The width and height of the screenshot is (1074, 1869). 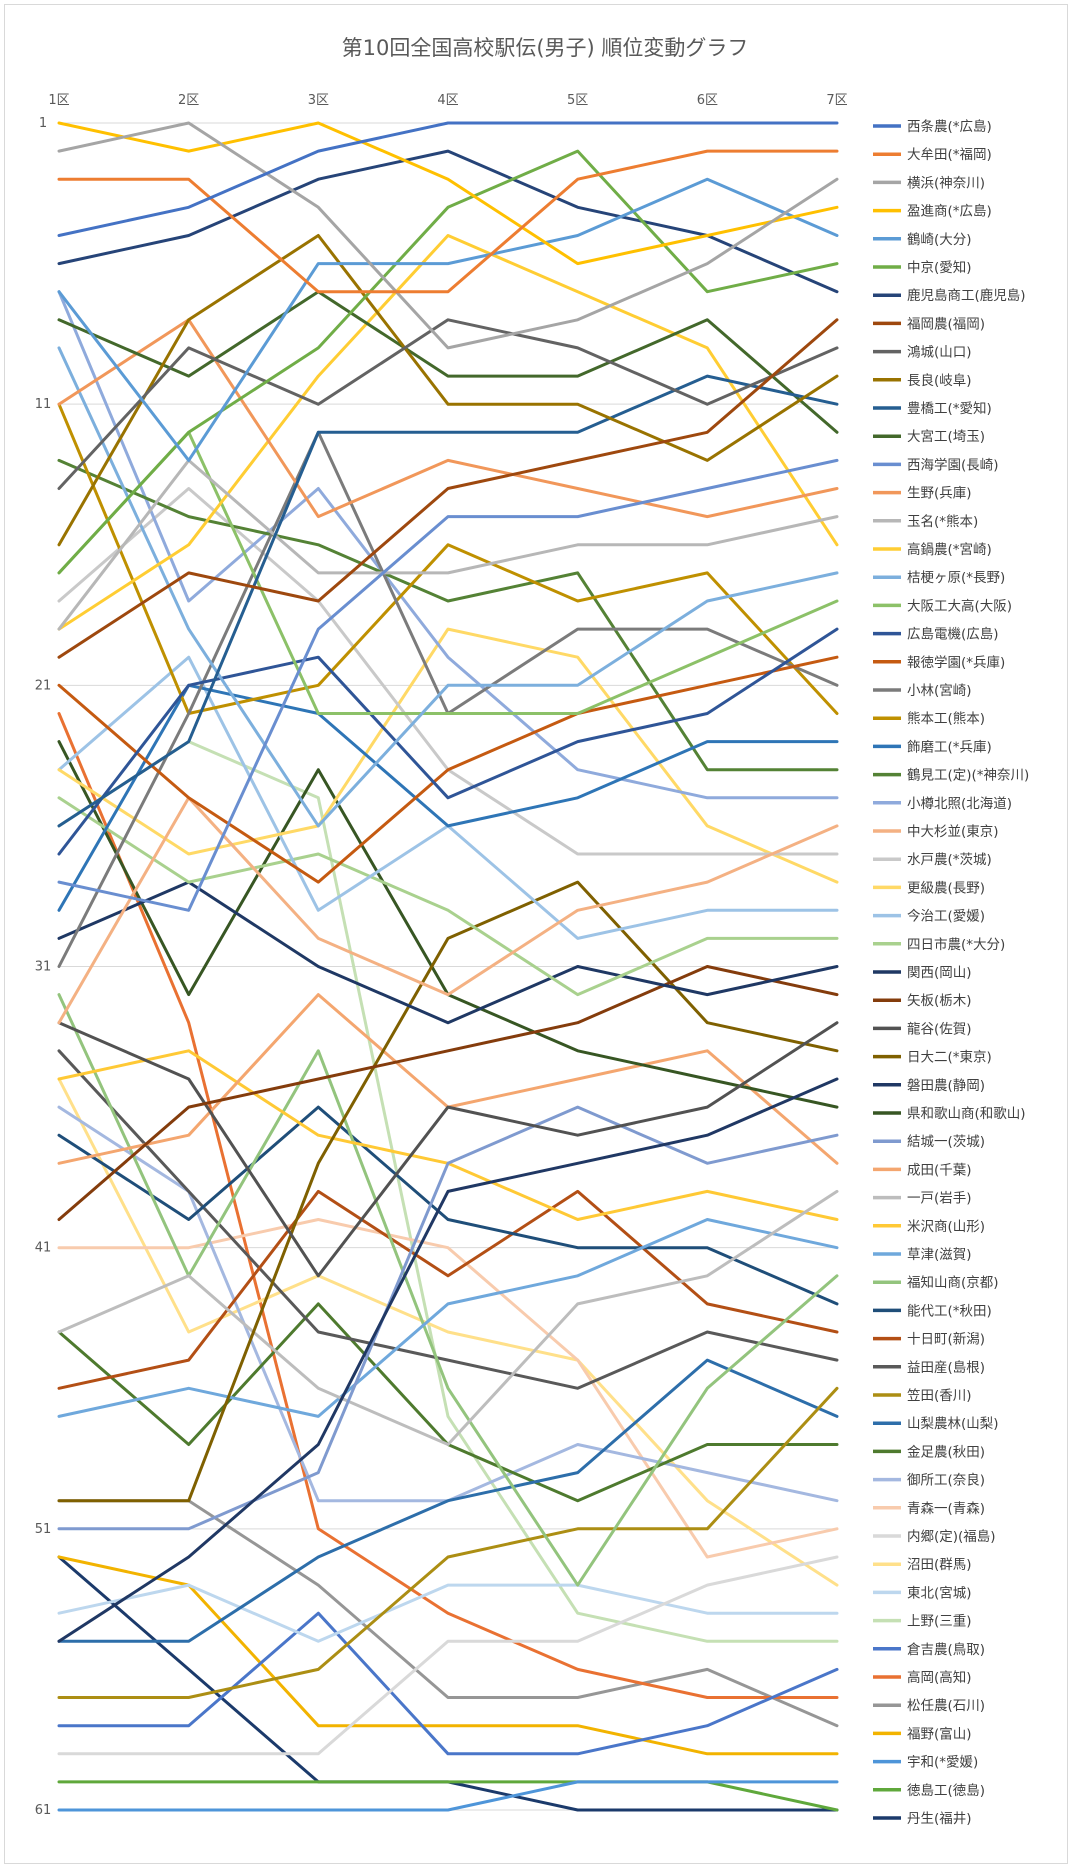 I want to click on legend-item: 小林(宮崎), so click(x=922, y=691).